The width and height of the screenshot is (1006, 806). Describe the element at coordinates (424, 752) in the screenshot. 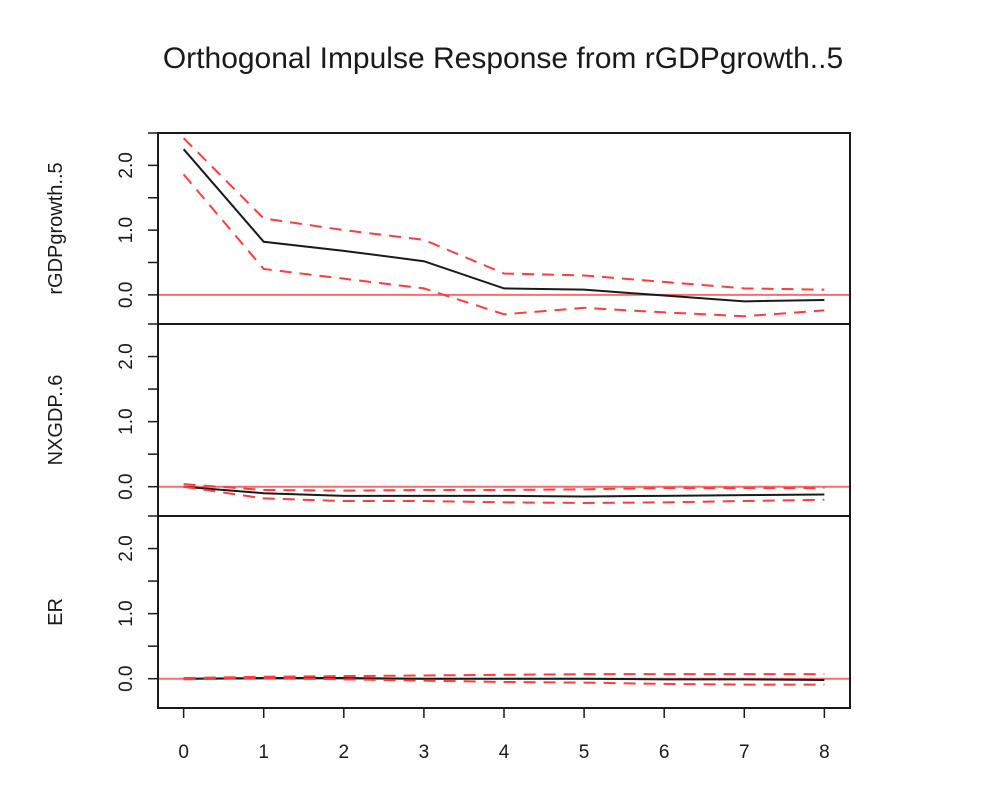

I see `x-tick-label: 3` at that location.